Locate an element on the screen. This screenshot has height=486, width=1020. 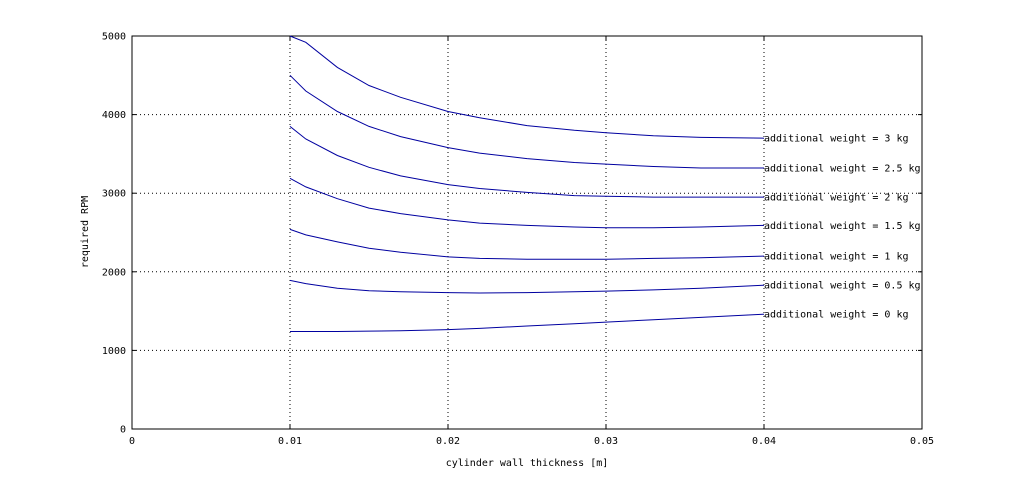
x-tick-label: 0 is located at coordinates (132, 441).